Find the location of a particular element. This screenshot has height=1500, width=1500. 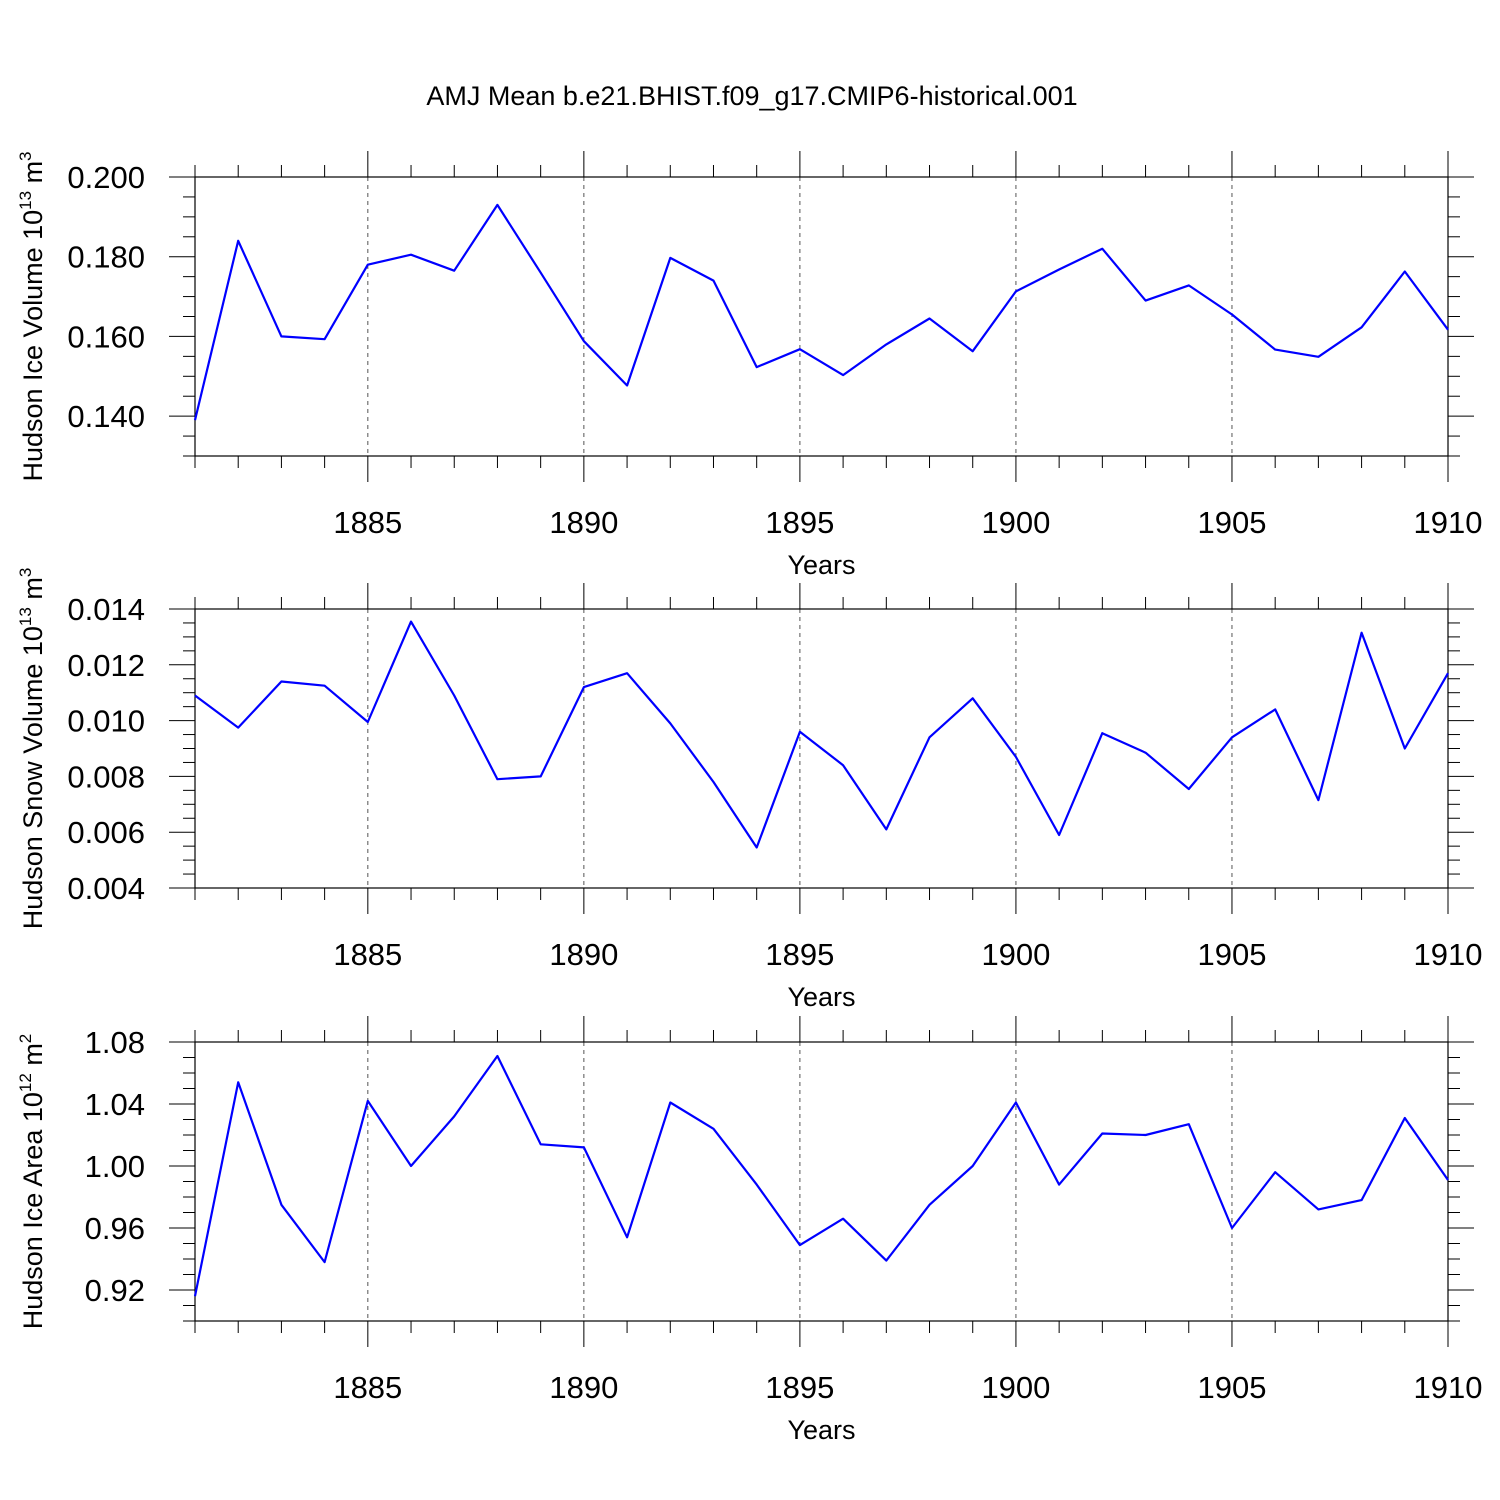

y-tick-label: 0.180 is located at coordinates (106, 257).